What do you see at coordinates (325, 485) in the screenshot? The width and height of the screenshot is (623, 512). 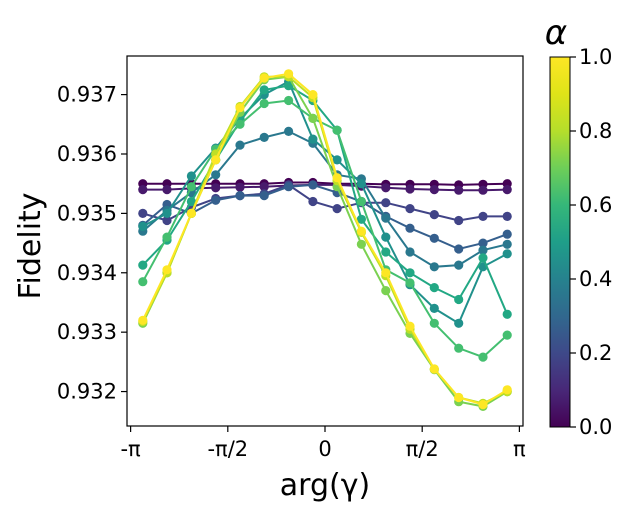 I see `x-axis-title: arg(γ)` at bounding box center [325, 485].